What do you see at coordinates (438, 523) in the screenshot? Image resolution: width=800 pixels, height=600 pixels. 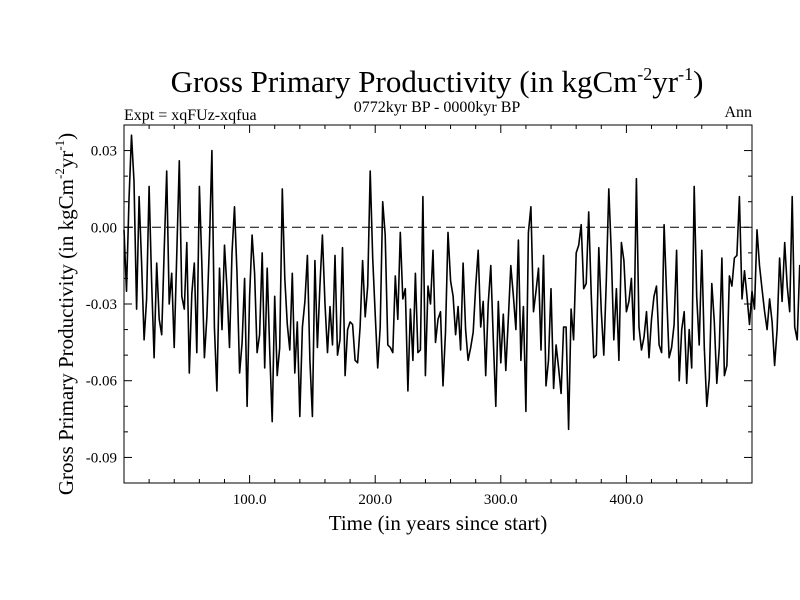 I see `x-axis-label: Time (in years since start)` at bounding box center [438, 523].